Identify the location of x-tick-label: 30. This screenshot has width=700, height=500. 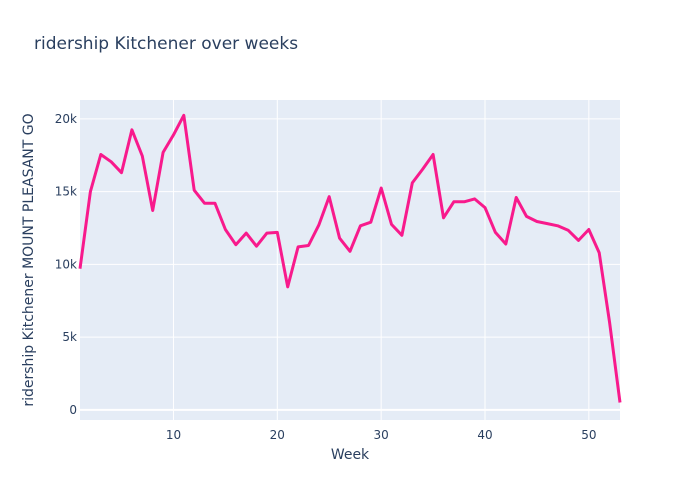
(381, 435).